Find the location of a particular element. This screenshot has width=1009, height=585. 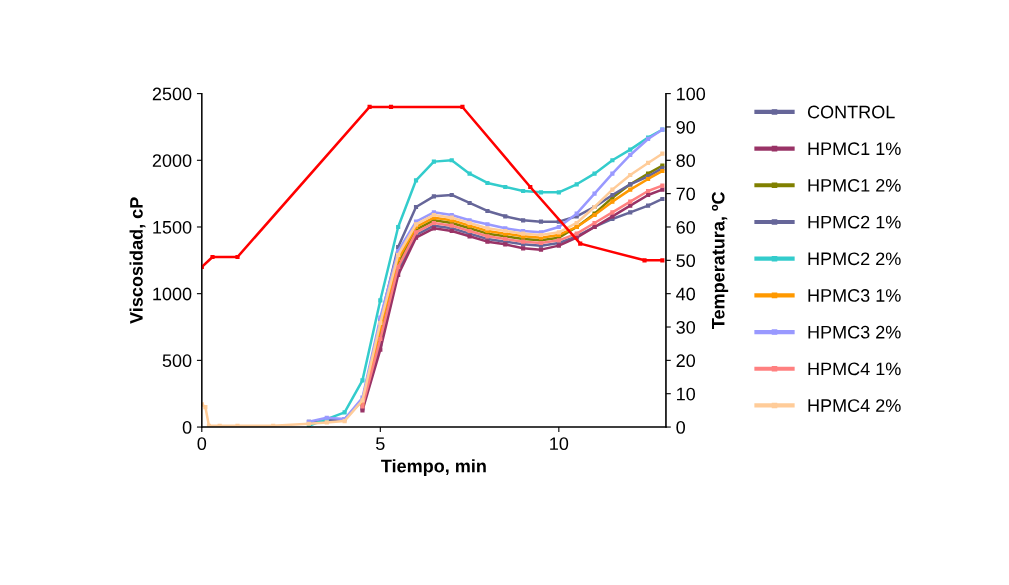

y2-tick-label: 40 is located at coordinates (686, 294).